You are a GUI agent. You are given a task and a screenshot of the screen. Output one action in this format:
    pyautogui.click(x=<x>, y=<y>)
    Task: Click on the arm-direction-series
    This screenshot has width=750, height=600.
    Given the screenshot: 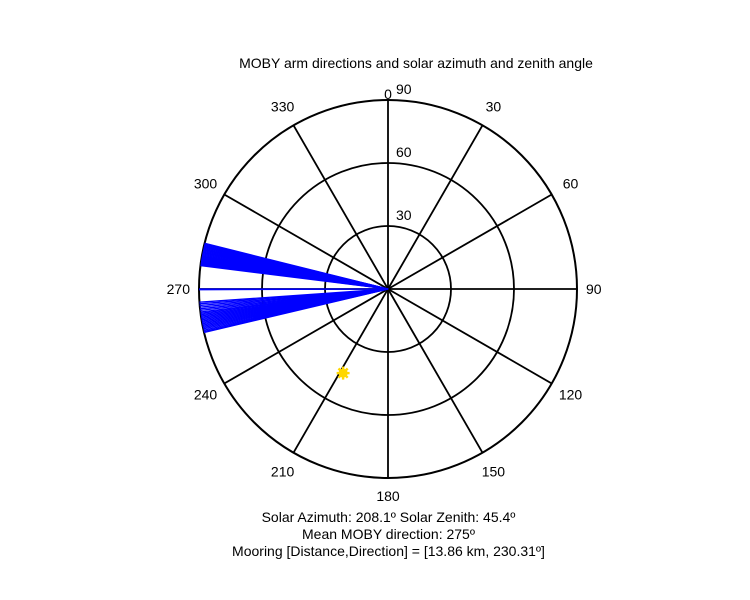 What is the action you would take?
    pyautogui.click(x=293, y=288)
    